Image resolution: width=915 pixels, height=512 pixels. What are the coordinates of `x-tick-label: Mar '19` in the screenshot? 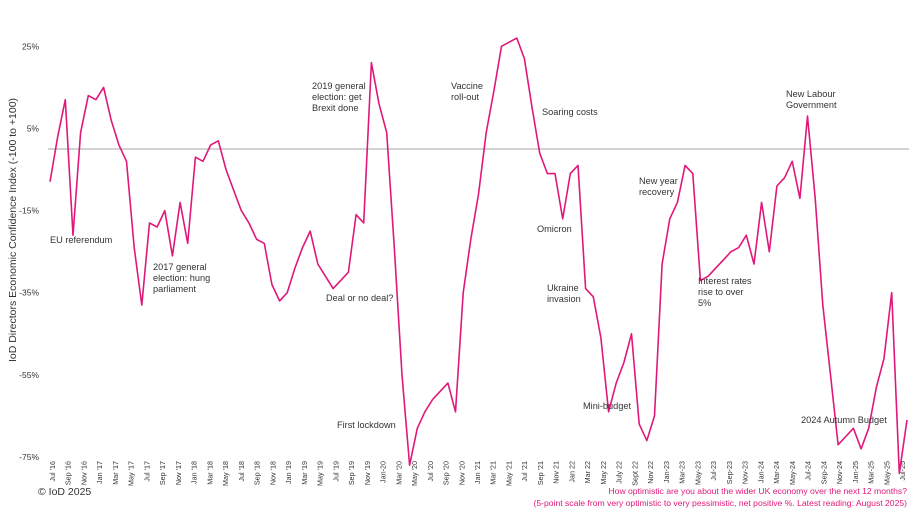 It's located at (304, 473).